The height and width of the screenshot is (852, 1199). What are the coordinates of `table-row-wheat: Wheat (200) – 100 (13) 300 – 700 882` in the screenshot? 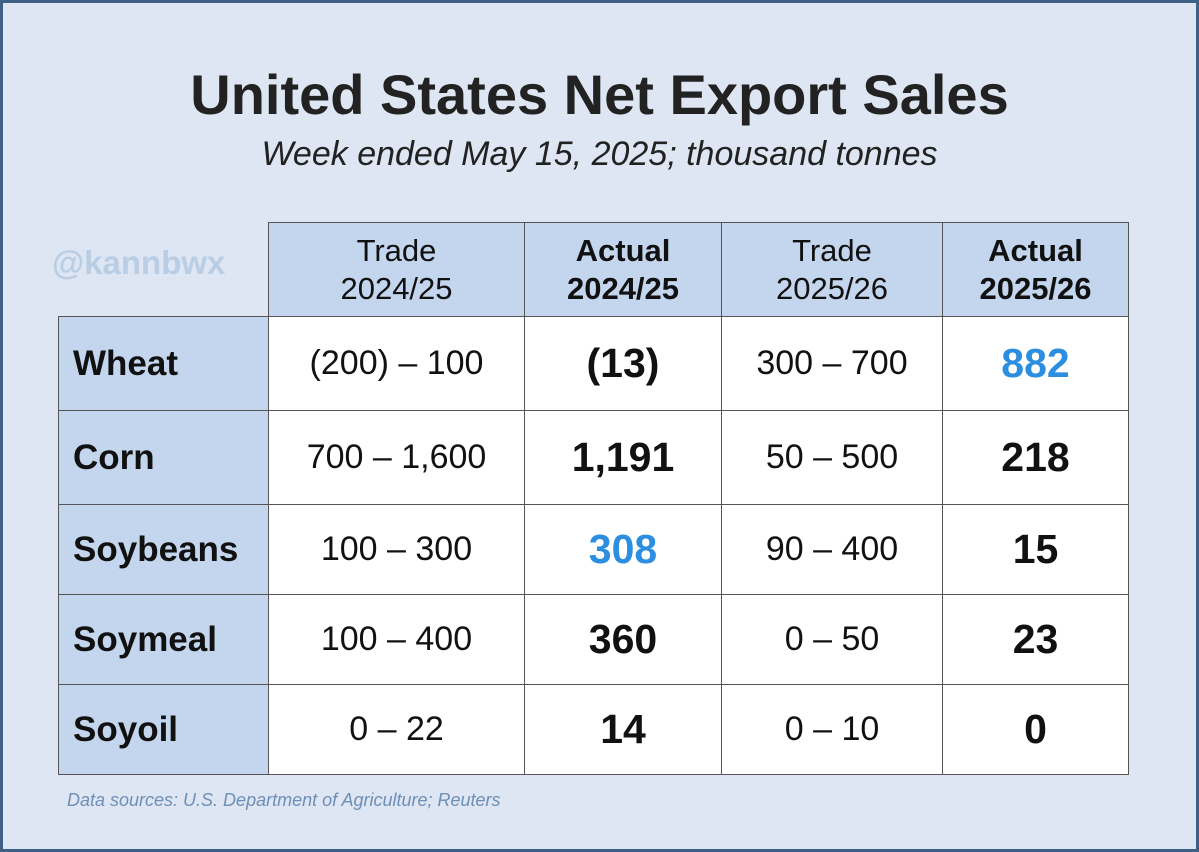 It's located at (593, 363).